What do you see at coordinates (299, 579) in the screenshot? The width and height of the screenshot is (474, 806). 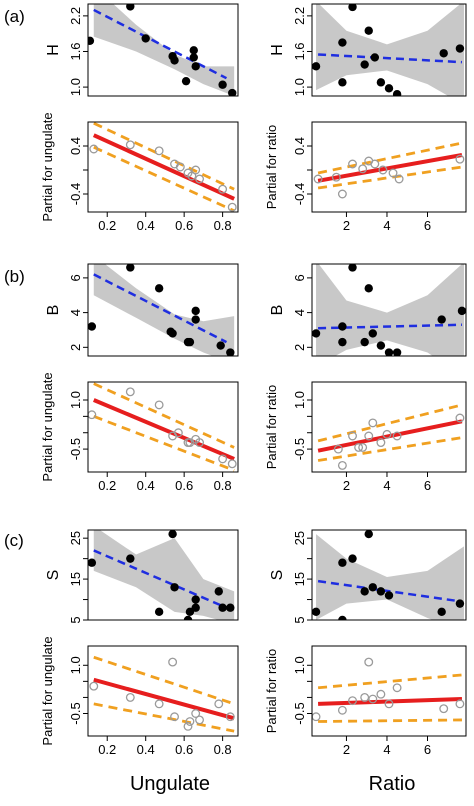 I see `y-tick-label: 15` at bounding box center [299, 579].